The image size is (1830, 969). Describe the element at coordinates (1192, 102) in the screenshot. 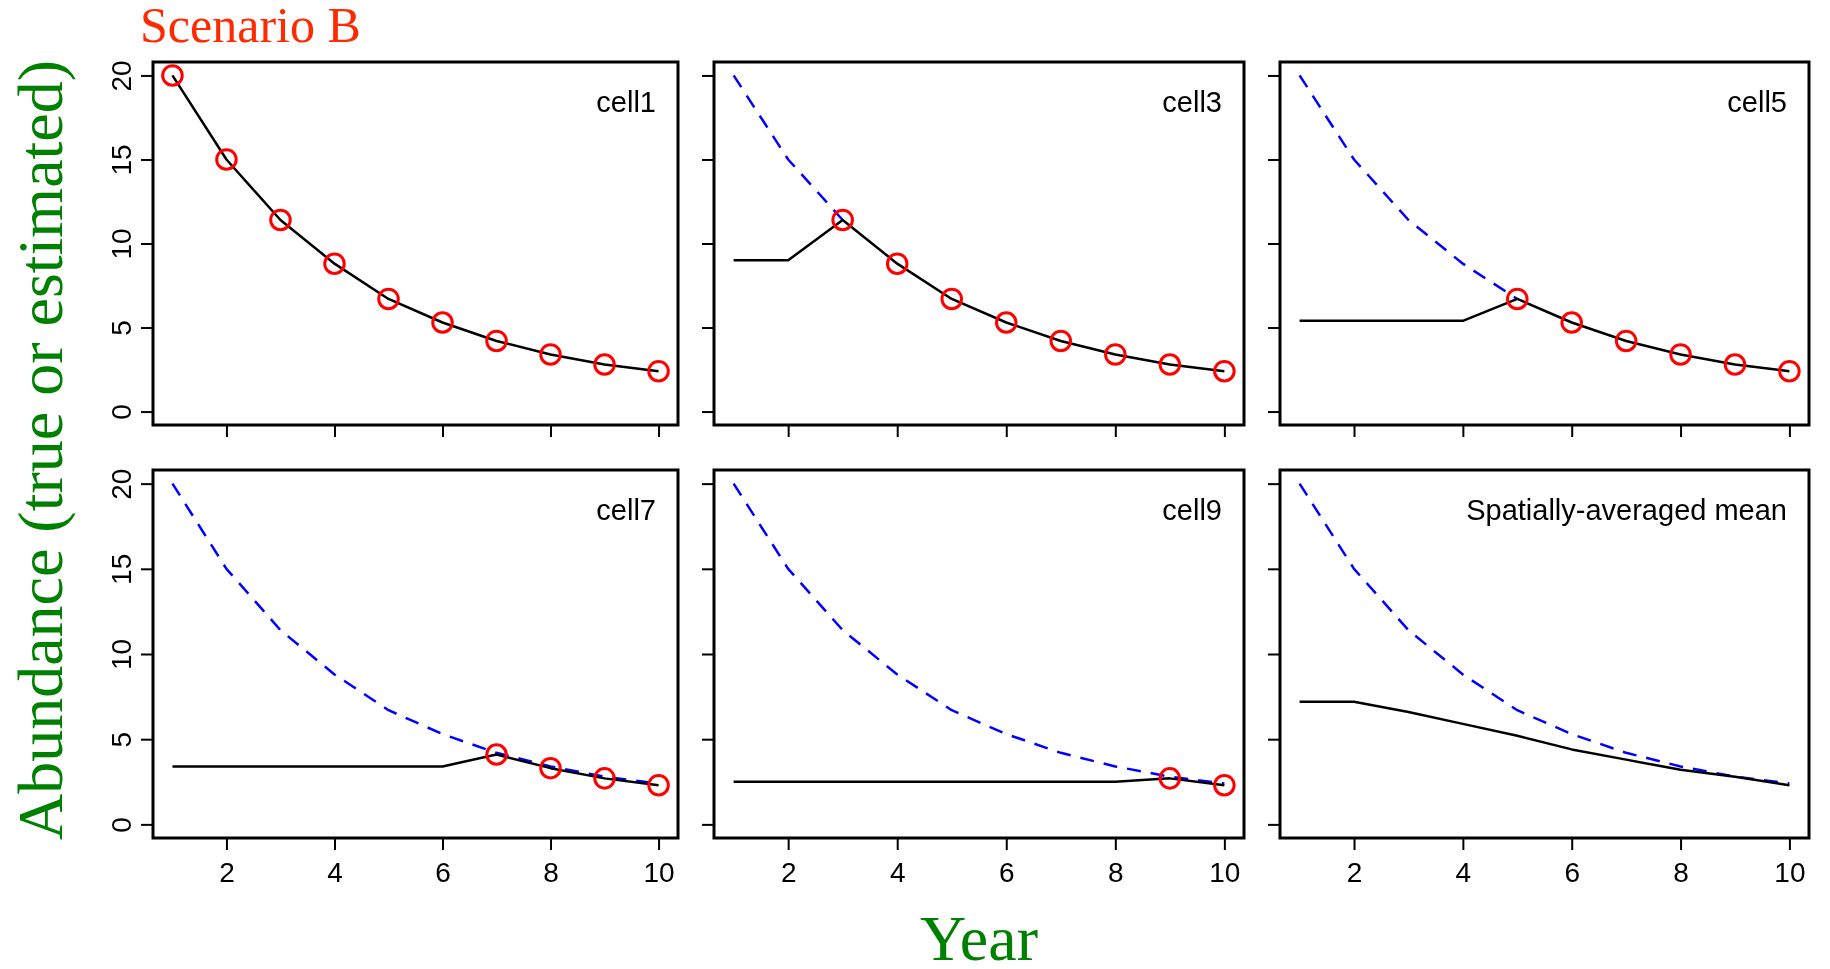

I see `annotation: cell3` at that location.